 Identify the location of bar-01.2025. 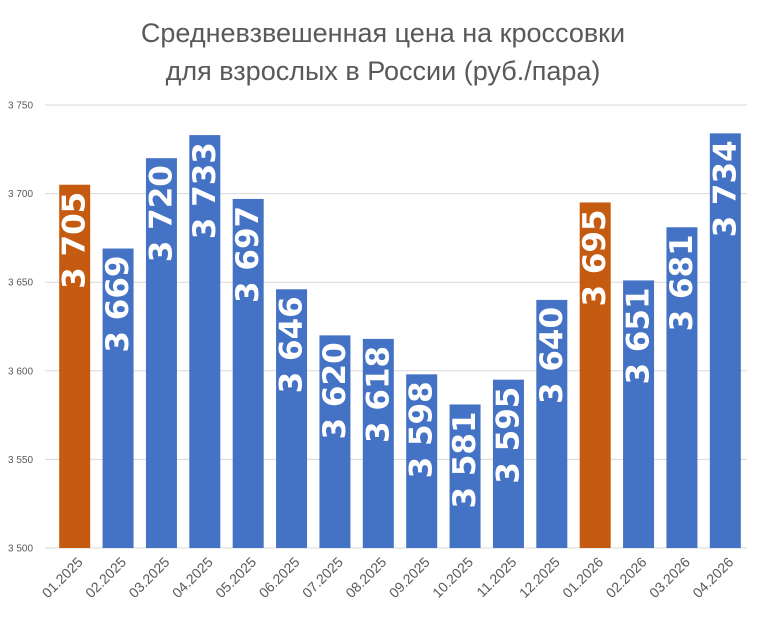
(75, 366).